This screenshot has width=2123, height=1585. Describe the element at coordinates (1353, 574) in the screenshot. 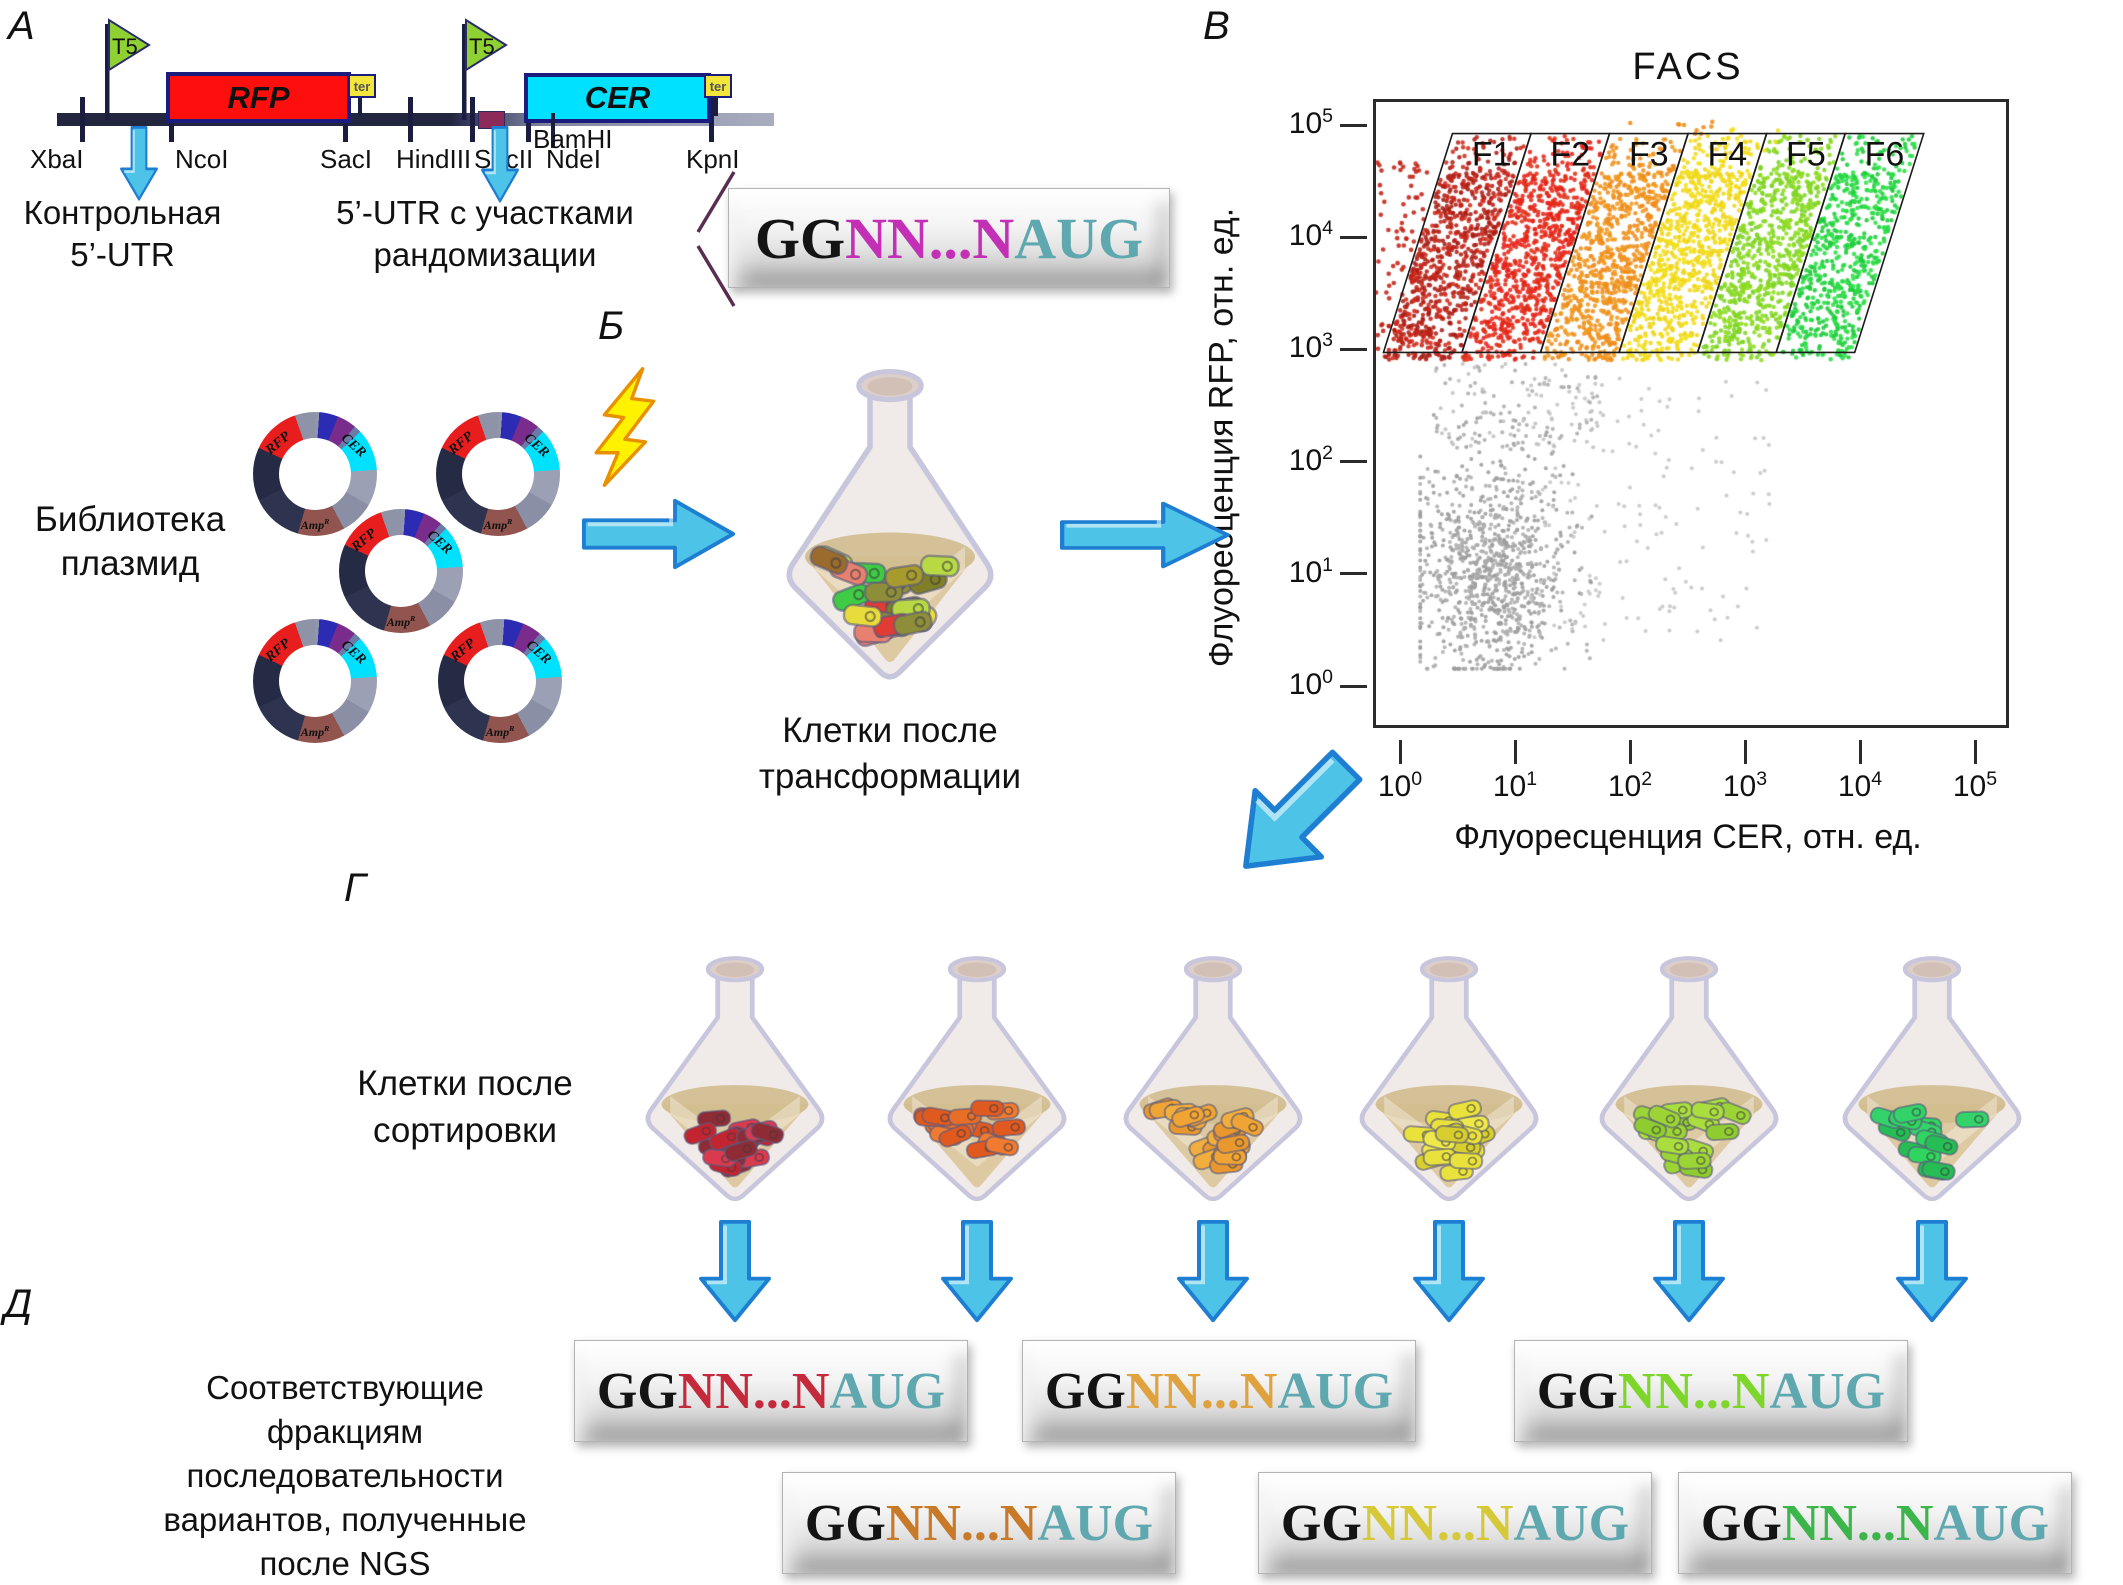

I see `facs-ytick-10e1` at that location.